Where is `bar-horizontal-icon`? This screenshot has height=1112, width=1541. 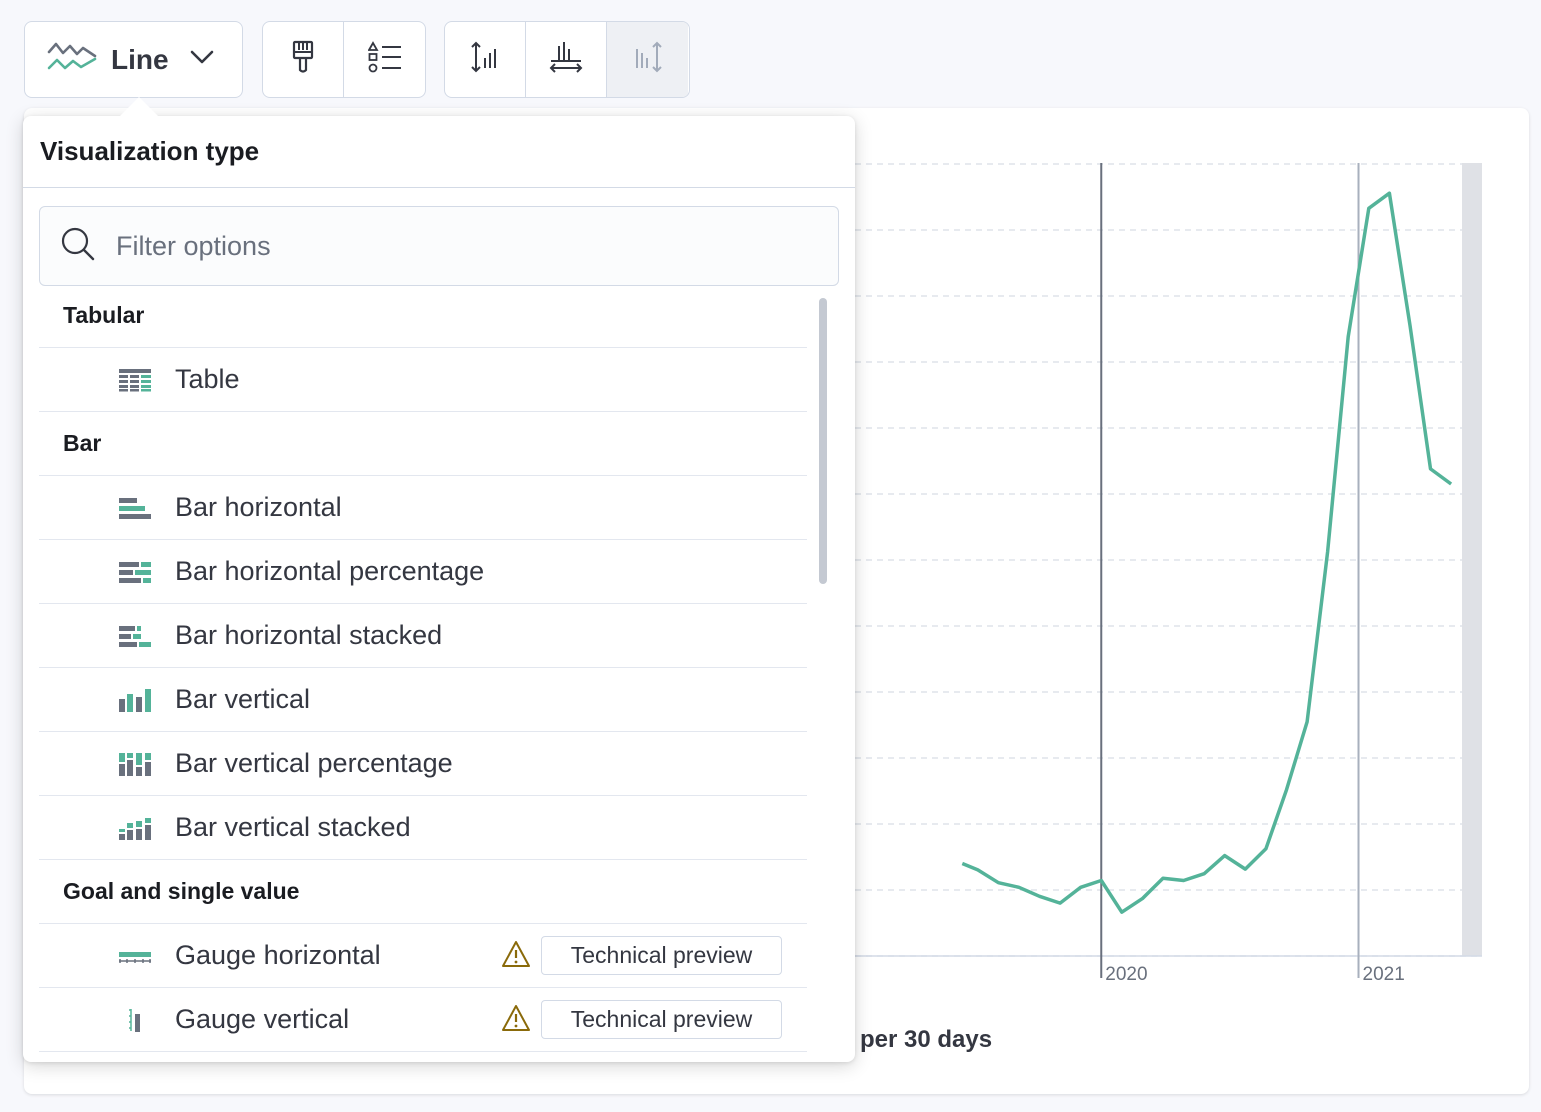
bar-horizontal-icon is located at coordinates (135, 508).